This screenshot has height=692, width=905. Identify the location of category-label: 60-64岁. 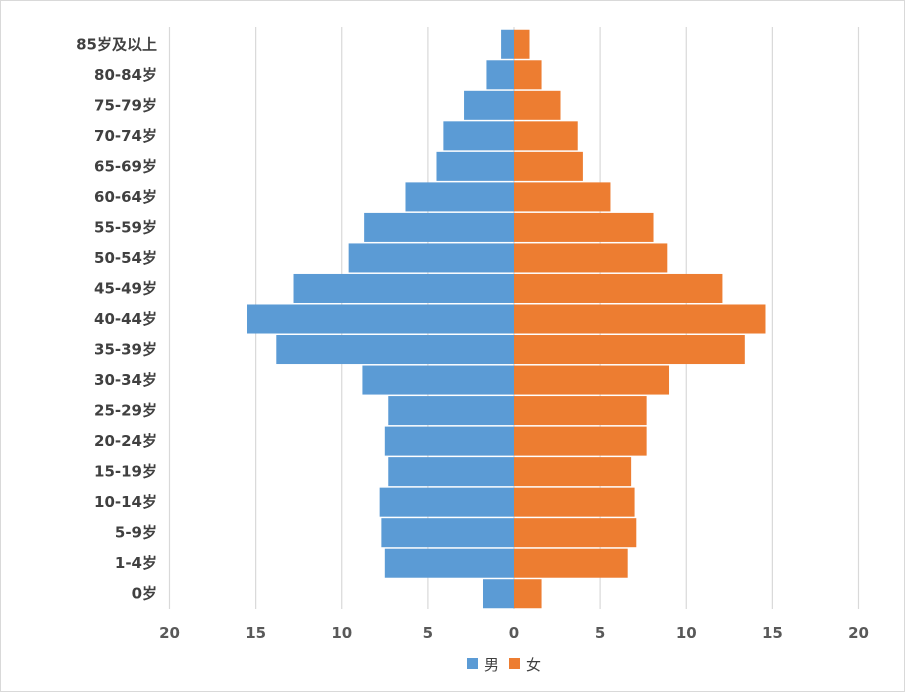
(125, 197).